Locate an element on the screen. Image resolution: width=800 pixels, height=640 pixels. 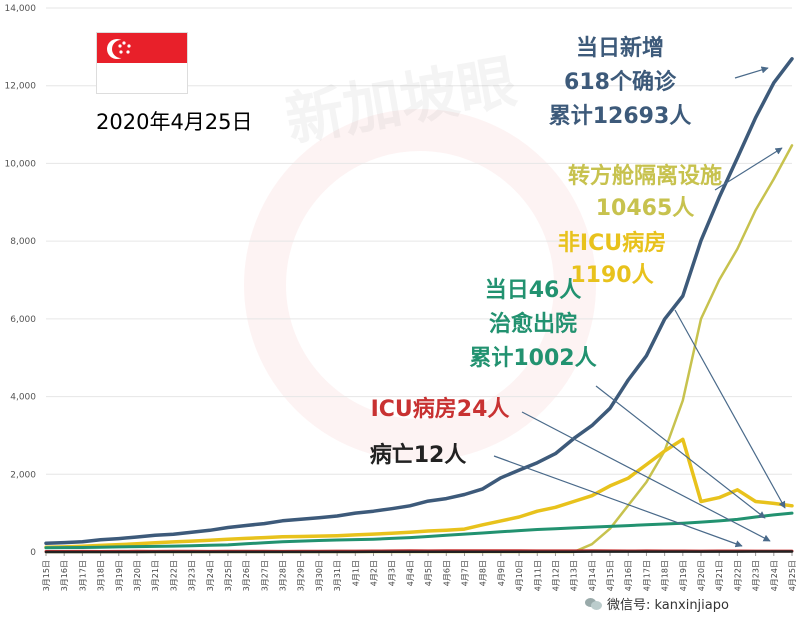
crescent-stars-icon is located at coordinates (119, 49).